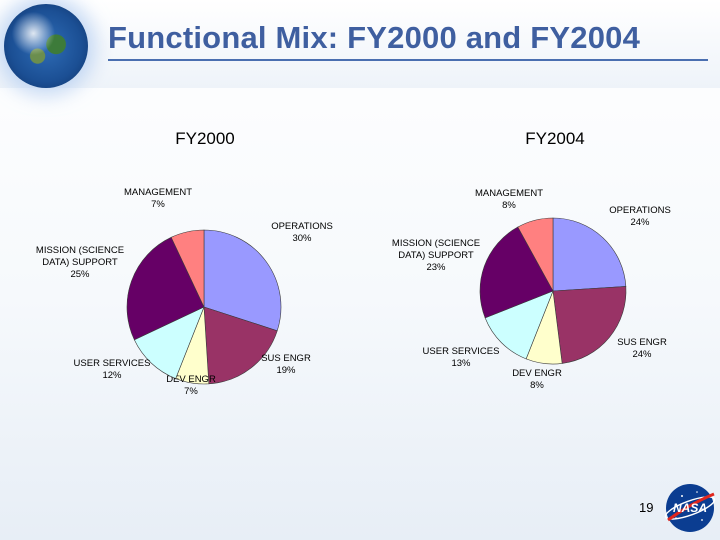 The image size is (720, 540). I want to click on slice-label-user-services-fy2004: USER SERVICES 13%, so click(461, 357).